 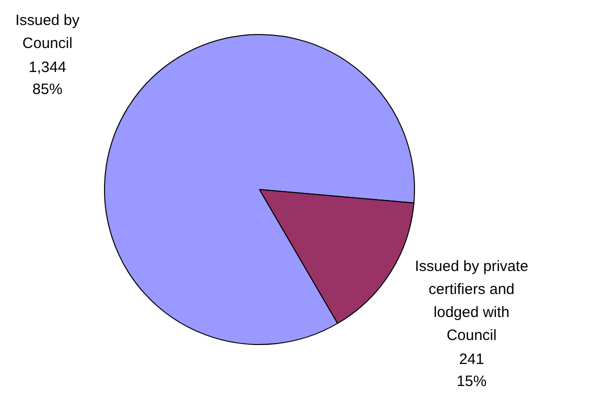 What do you see at coordinates (471, 301) in the screenshot?
I see `slice-label: Issued by private certifiers and lodged with Council` at bounding box center [471, 301].